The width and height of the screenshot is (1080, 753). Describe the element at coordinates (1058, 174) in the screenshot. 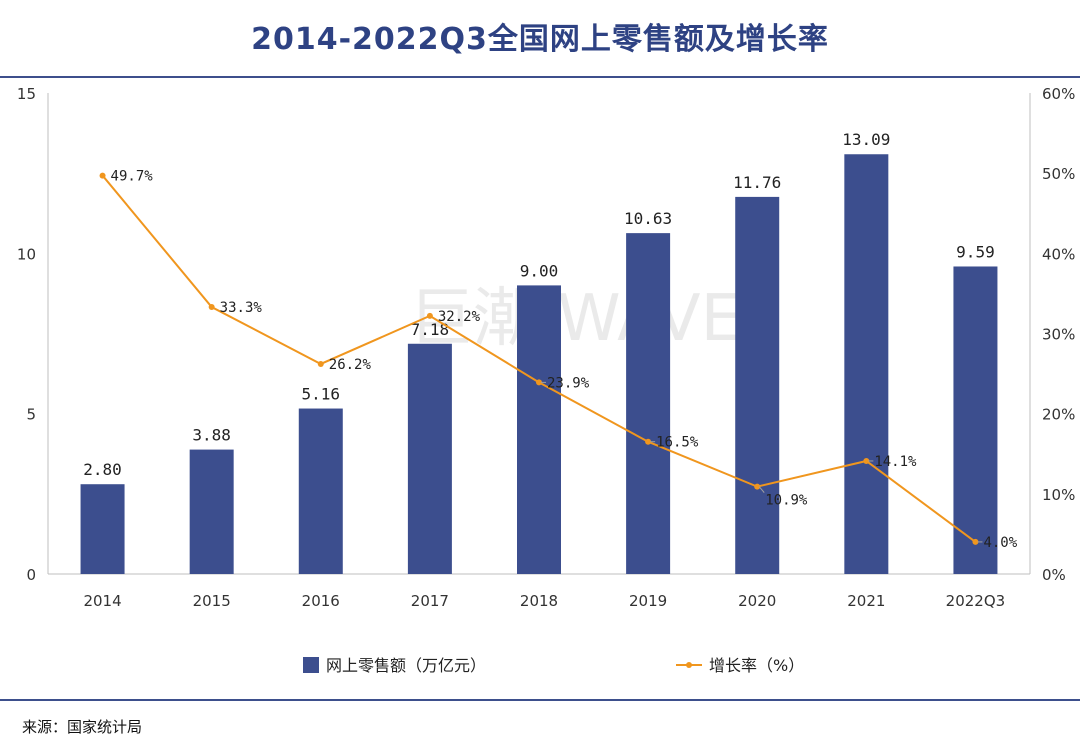

I see `y-right-tick-label: 50%` at that location.